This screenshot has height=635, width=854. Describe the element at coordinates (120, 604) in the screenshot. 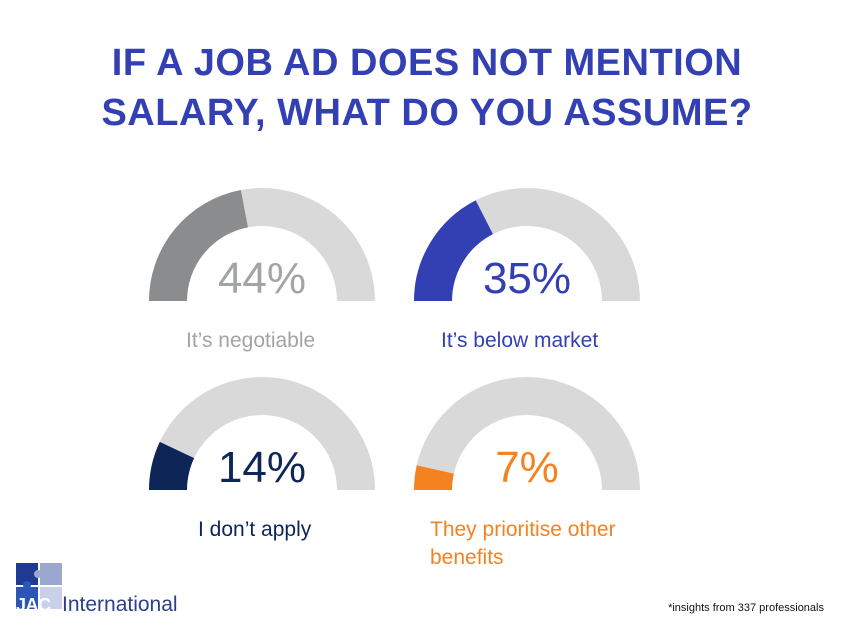

I see `logo-name: International` at that location.